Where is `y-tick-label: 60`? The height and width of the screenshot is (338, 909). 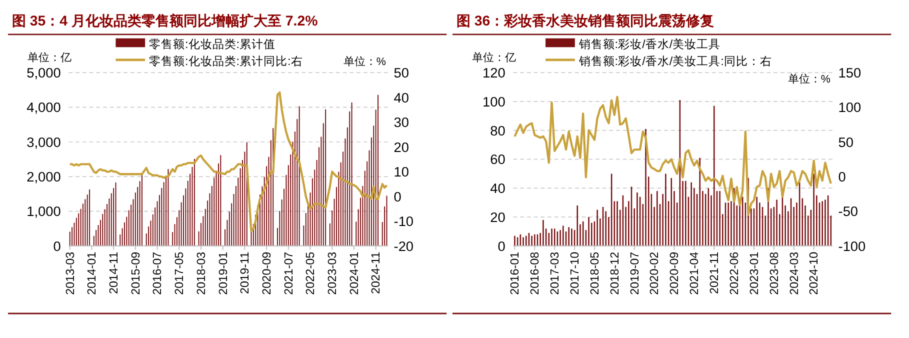 y-tick-label: 60 is located at coordinates (498, 160).